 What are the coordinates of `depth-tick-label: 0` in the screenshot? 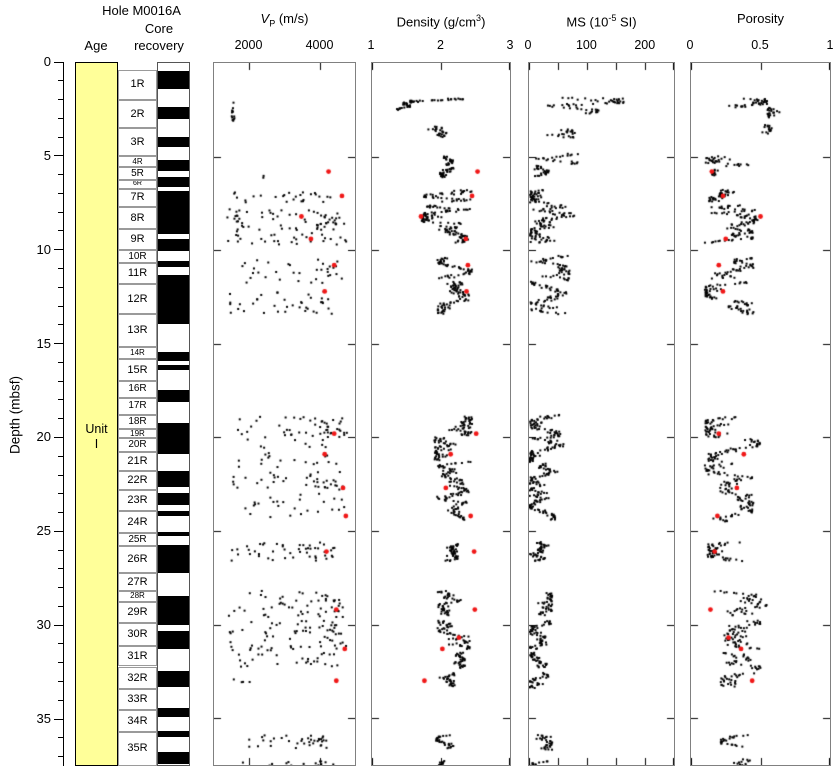 It's located at (47, 61).